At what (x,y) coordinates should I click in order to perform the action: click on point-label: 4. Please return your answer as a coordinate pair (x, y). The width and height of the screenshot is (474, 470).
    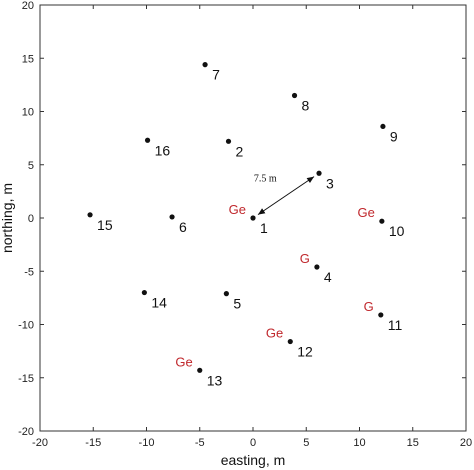
    Looking at the image, I should click on (328, 277).